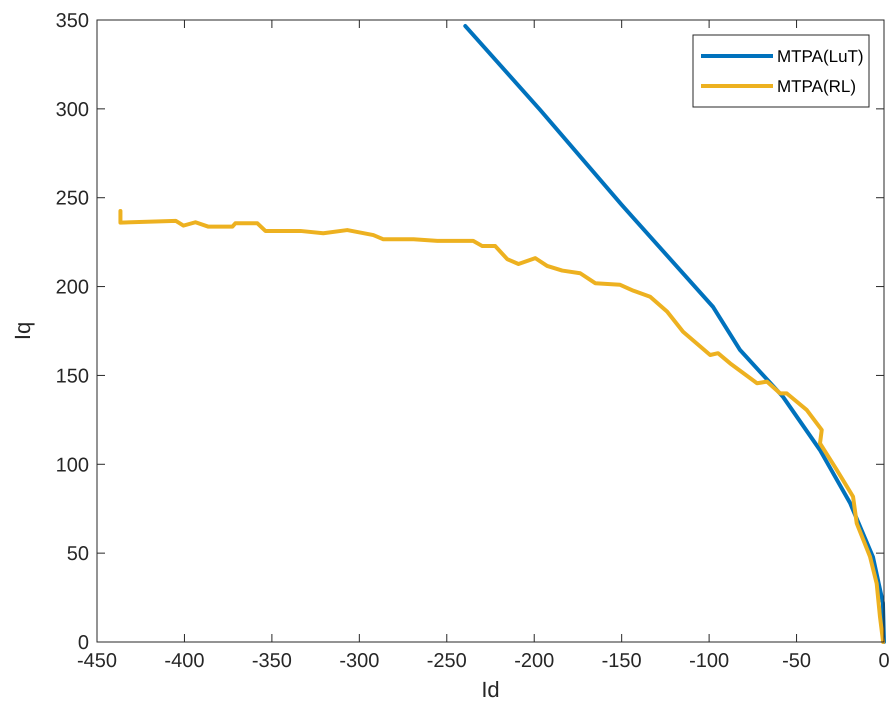 The width and height of the screenshot is (892, 718). What do you see at coordinates (72, 465) in the screenshot?
I see `y-tick-label: 100` at bounding box center [72, 465].